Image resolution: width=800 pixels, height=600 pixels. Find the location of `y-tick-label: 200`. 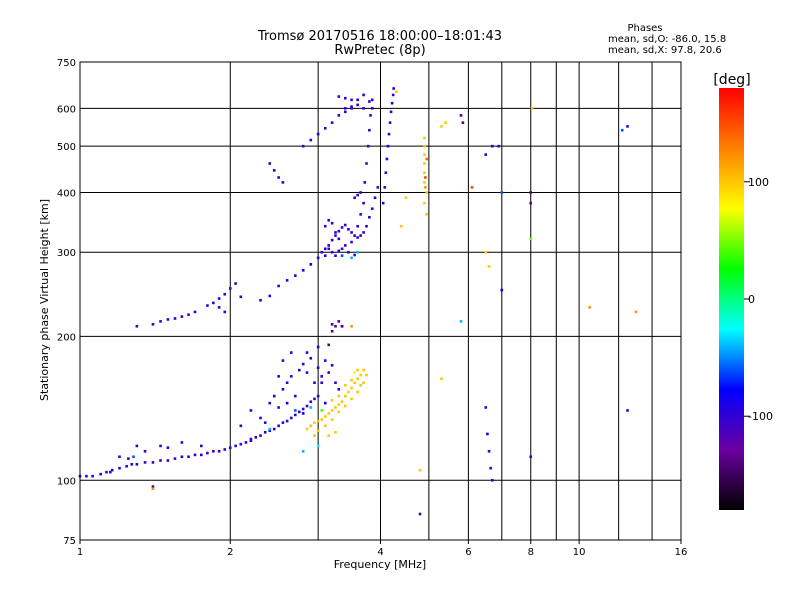

y-tick-label: 200 is located at coordinates (66, 337).